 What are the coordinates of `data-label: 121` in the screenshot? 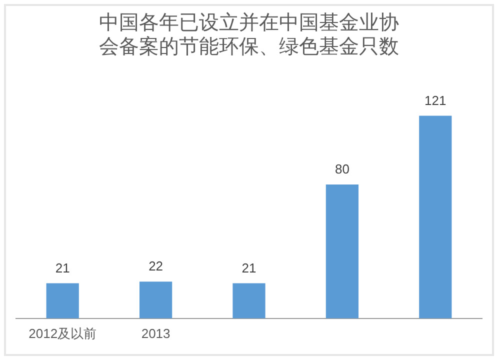 It's located at (435, 100).